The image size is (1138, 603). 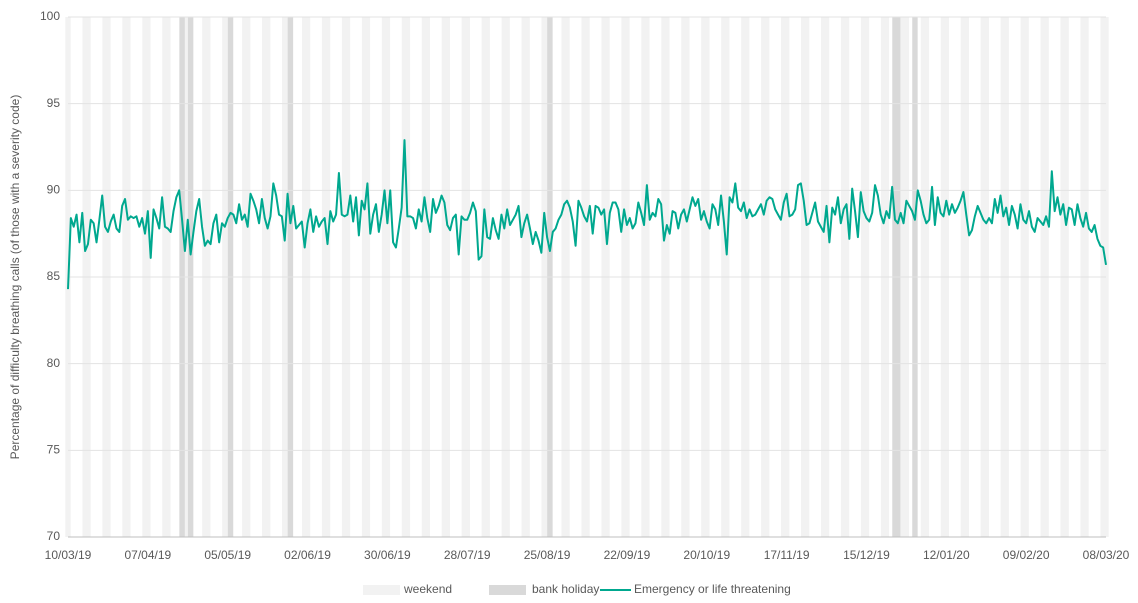 What do you see at coordinates (712, 589) in the screenshot?
I see `legend-label: Emergency or life threatening` at bounding box center [712, 589].